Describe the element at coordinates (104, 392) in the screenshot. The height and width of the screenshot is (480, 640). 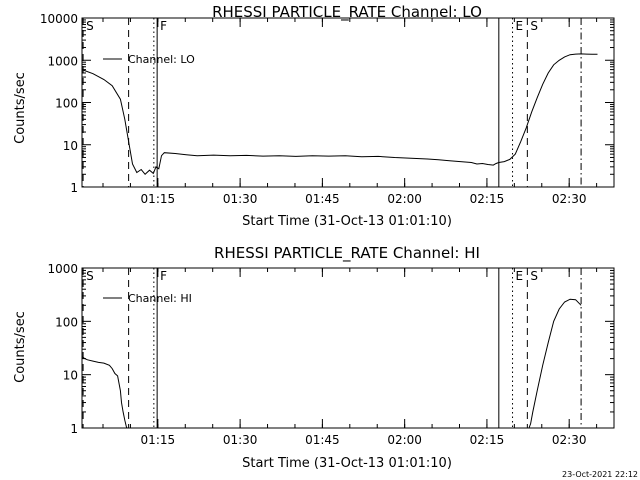
I see `panel-hi-series-line` at that location.